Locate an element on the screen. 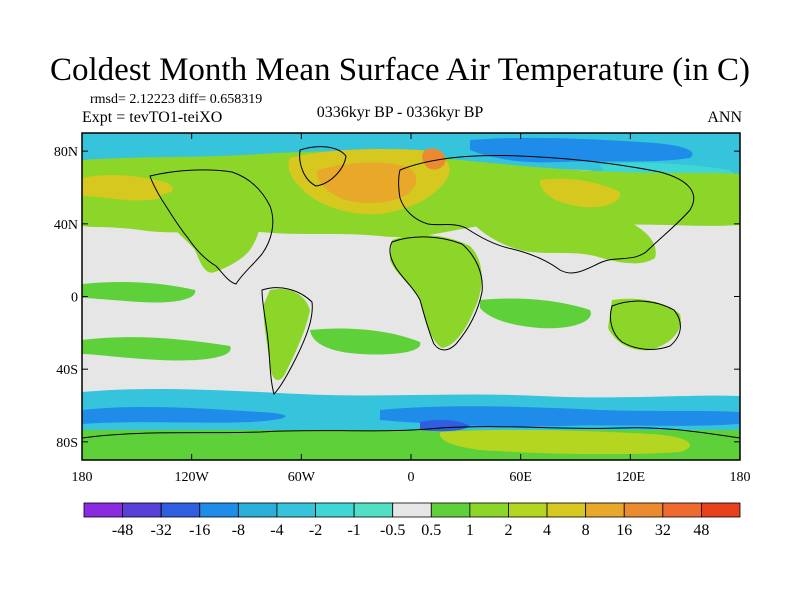 The height and width of the screenshot is (600, 800). southern-ocean-blue is located at coordinates (184, 415).